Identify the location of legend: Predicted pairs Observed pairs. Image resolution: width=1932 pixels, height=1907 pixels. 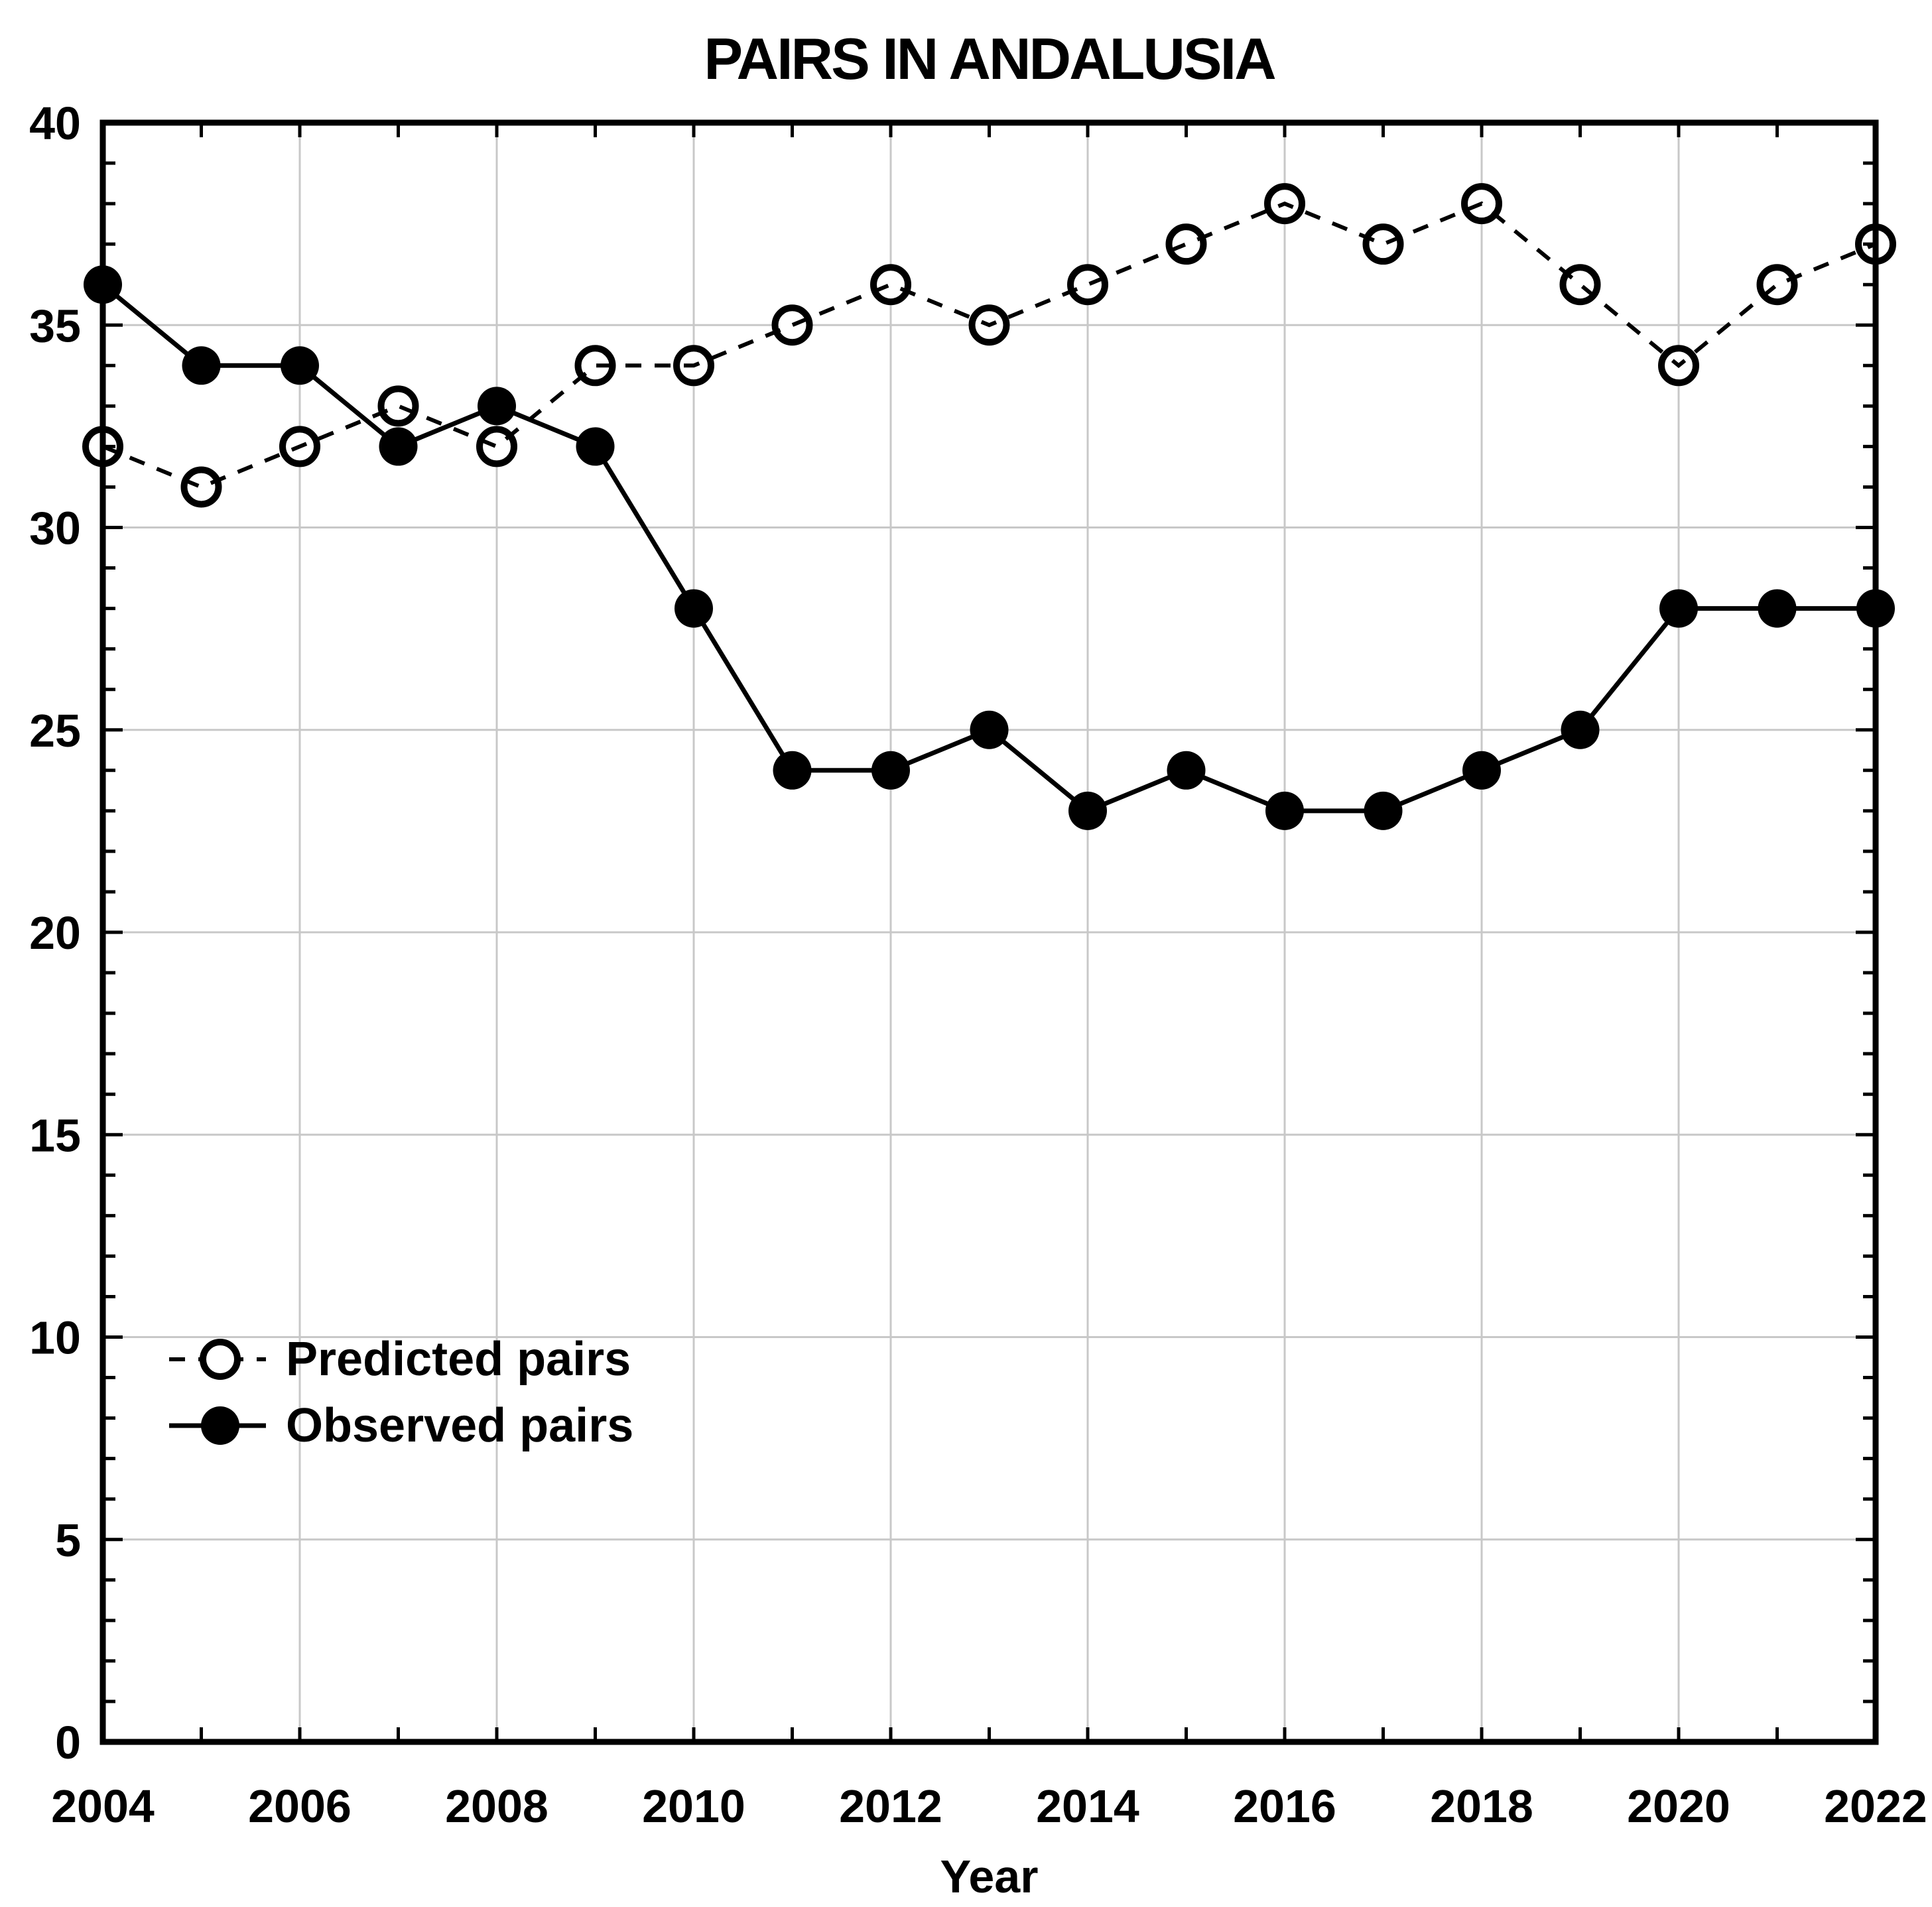
(401, 1392).